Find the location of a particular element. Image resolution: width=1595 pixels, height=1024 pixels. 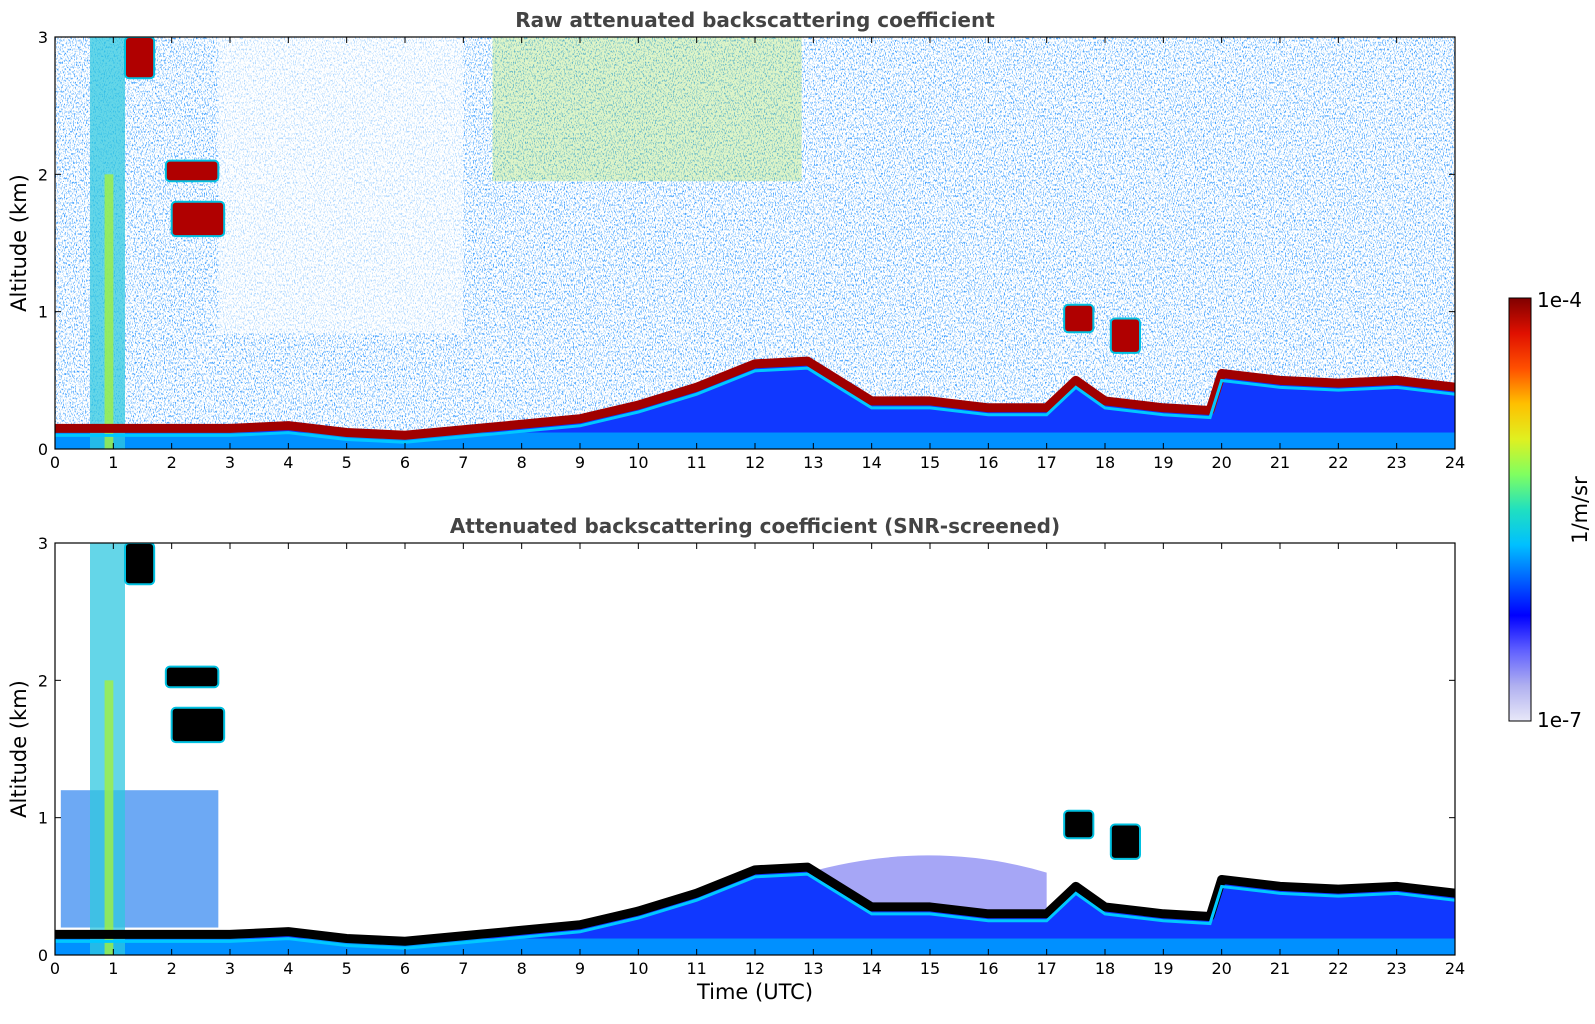

x-axis-label: Time (UTC) is located at coordinates (754, 992).